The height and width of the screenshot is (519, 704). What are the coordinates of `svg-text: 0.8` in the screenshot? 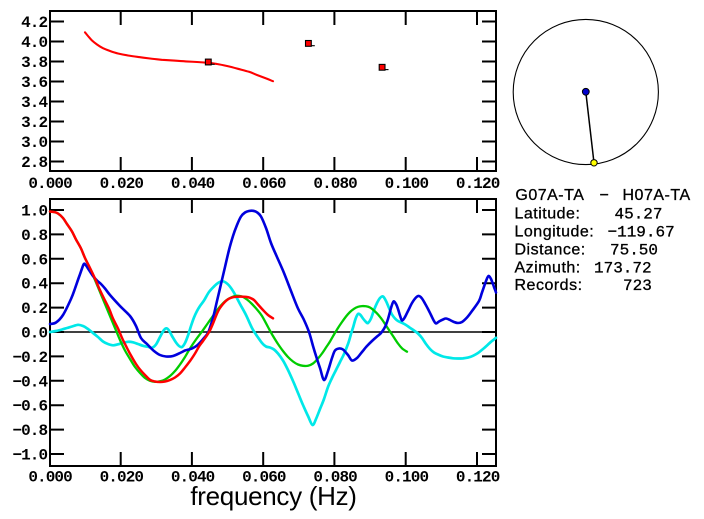 It's located at (34, 236).